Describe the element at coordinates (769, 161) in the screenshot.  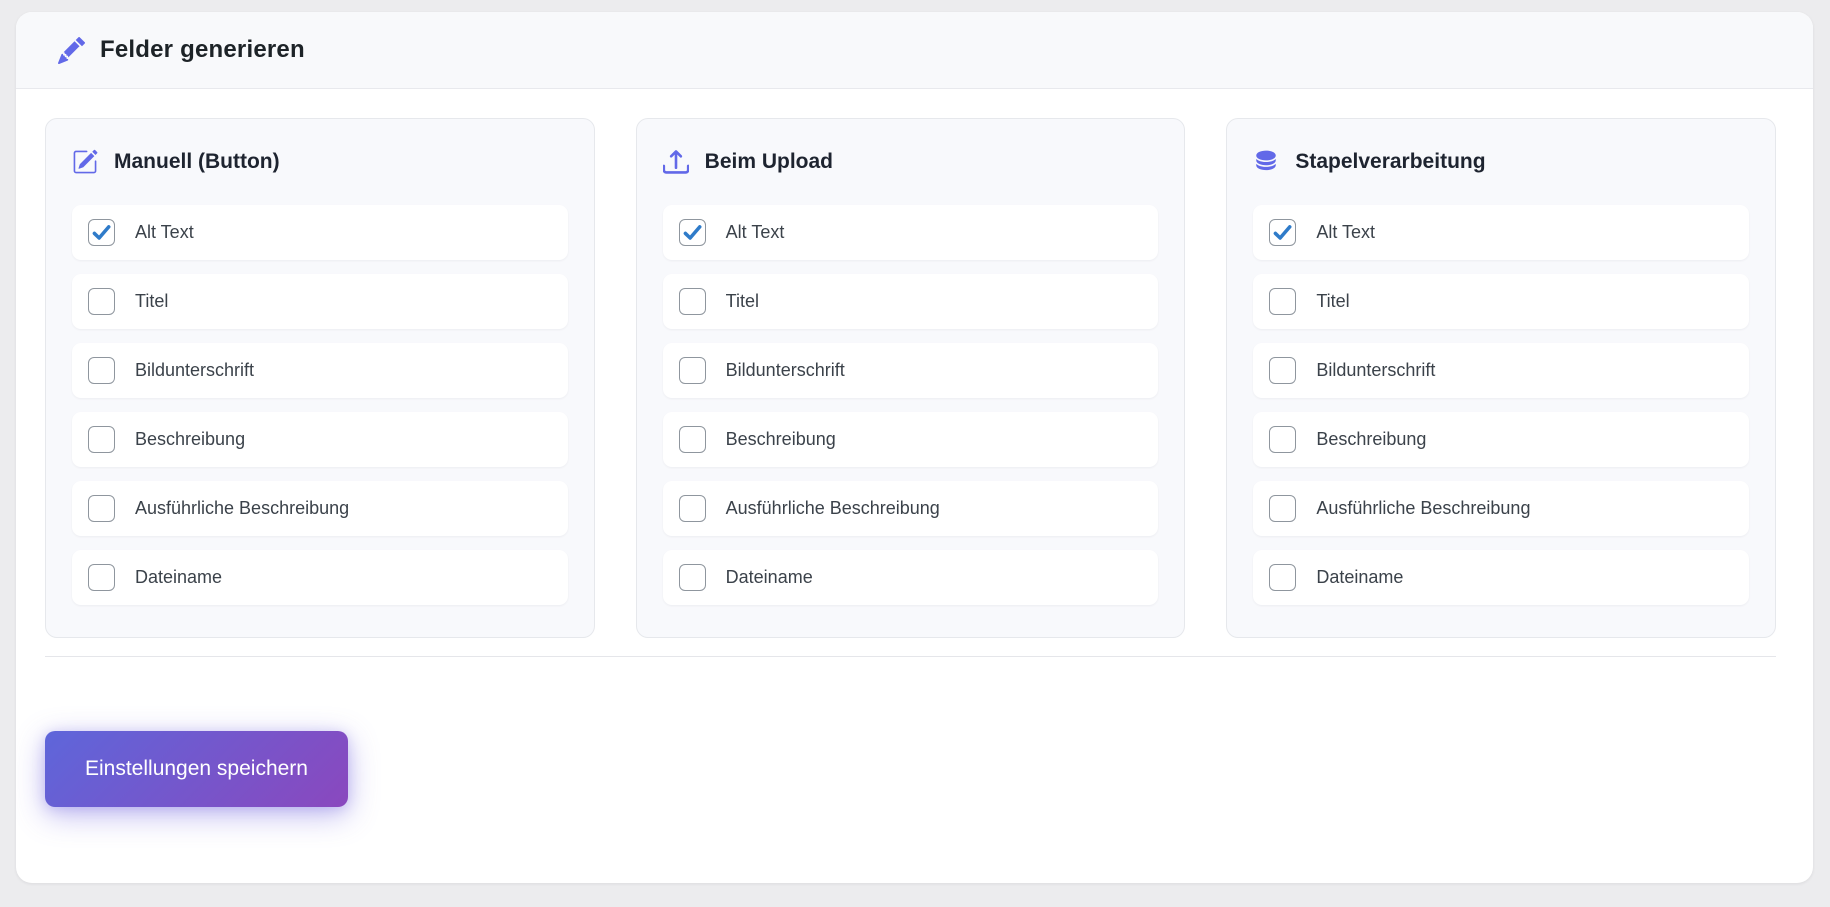
I see `column-title: Beim Upload` at that location.